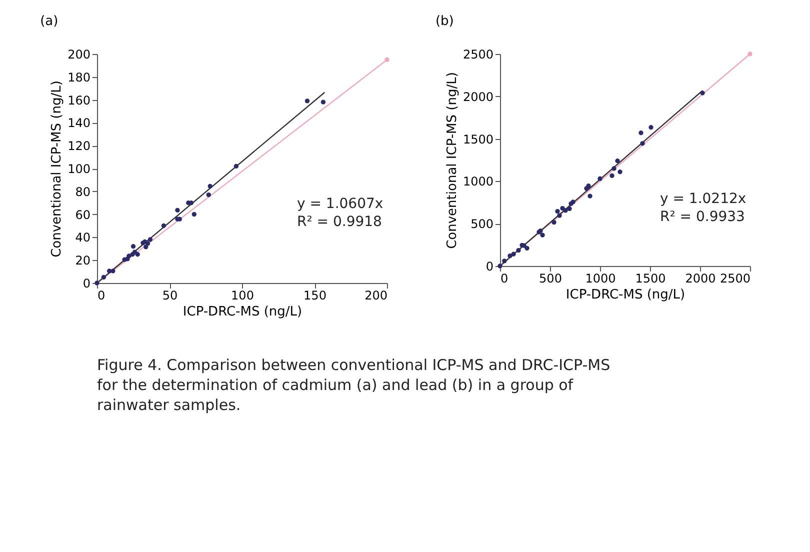 This screenshot has width=810, height=552. I want to click on x-tick-label: 1000, so click(600, 279).